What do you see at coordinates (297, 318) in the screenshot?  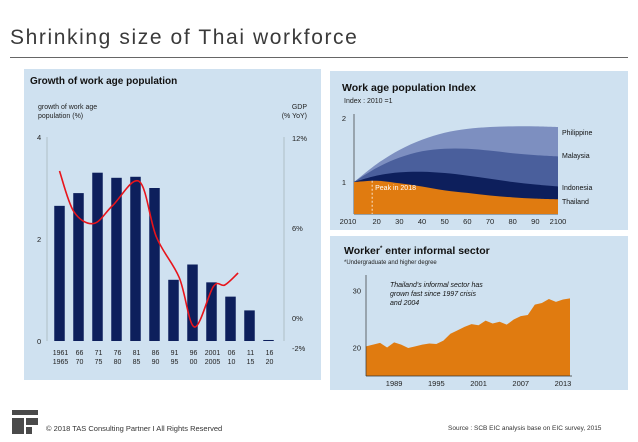 I see `y2-tick-label: 0%` at bounding box center [297, 318].